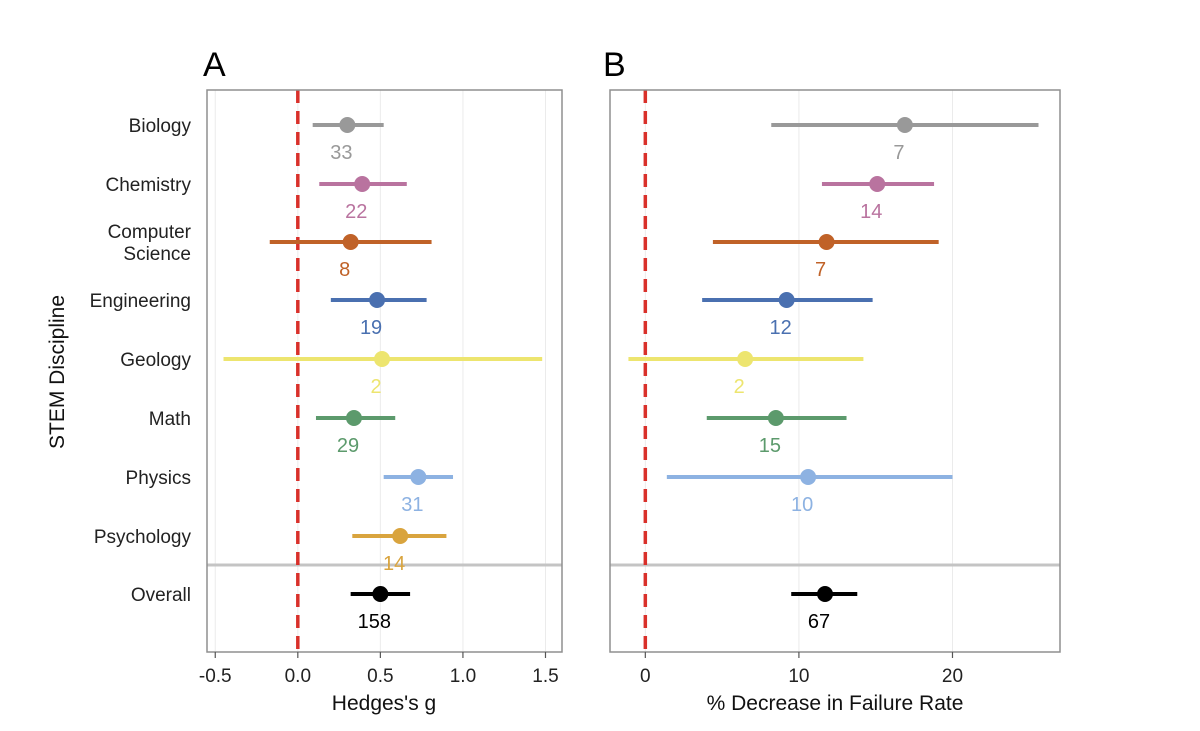 The width and height of the screenshot is (1200, 731). What do you see at coordinates (214, 65) in the screenshot?
I see `panel-a-letter: A` at bounding box center [214, 65].